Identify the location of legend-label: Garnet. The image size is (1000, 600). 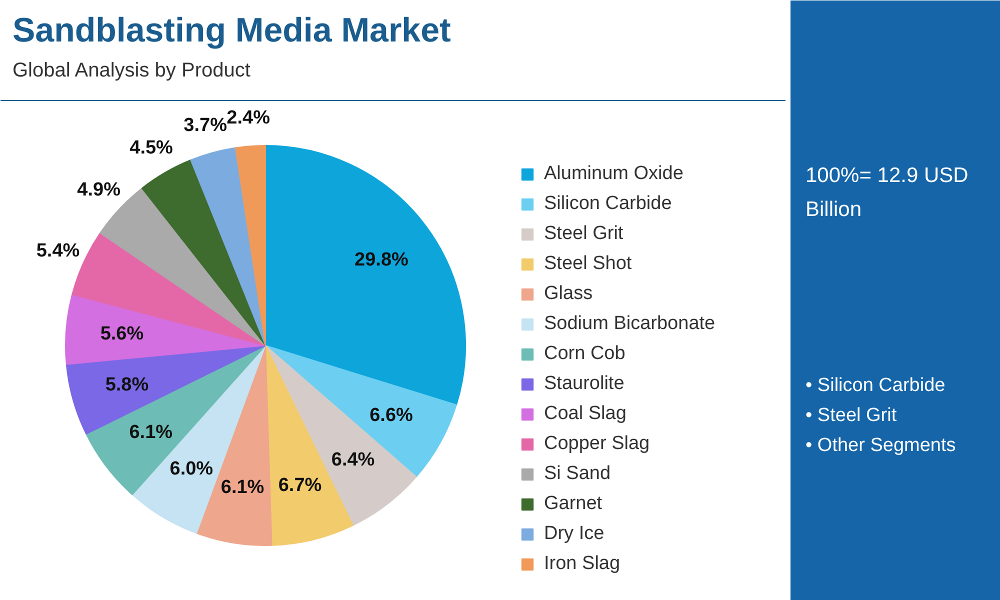
(573, 504).